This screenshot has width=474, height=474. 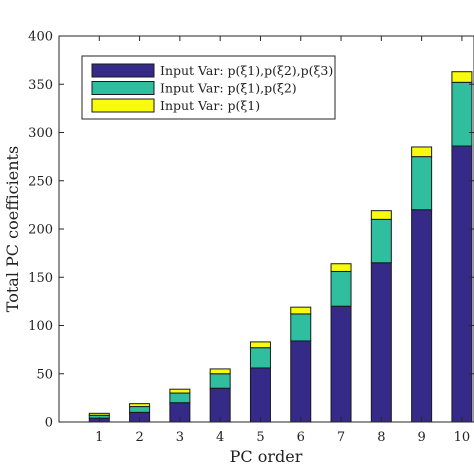 I want to click on legend-label-2: Input Var: p(ξ1),p(ξ2), so click(x=228, y=88).